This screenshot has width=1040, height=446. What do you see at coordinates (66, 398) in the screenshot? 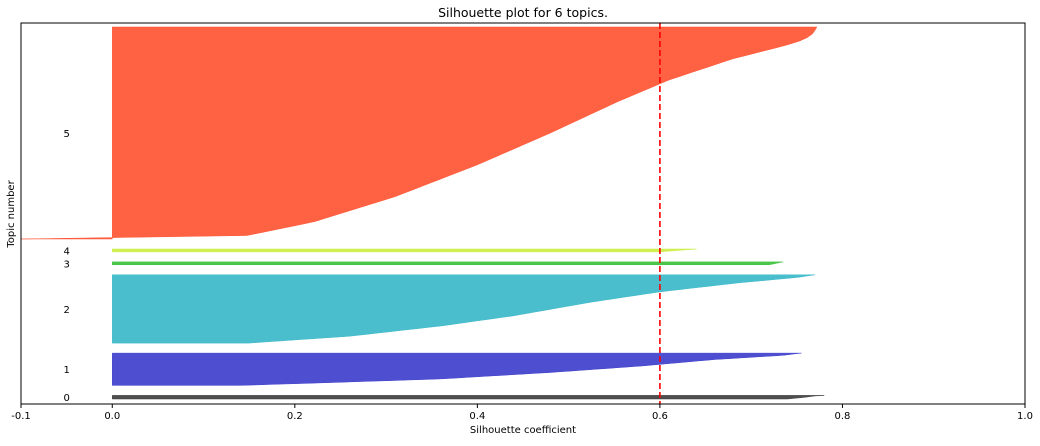
I see `cluster-label-0: 0` at bounding box center [66, 398].